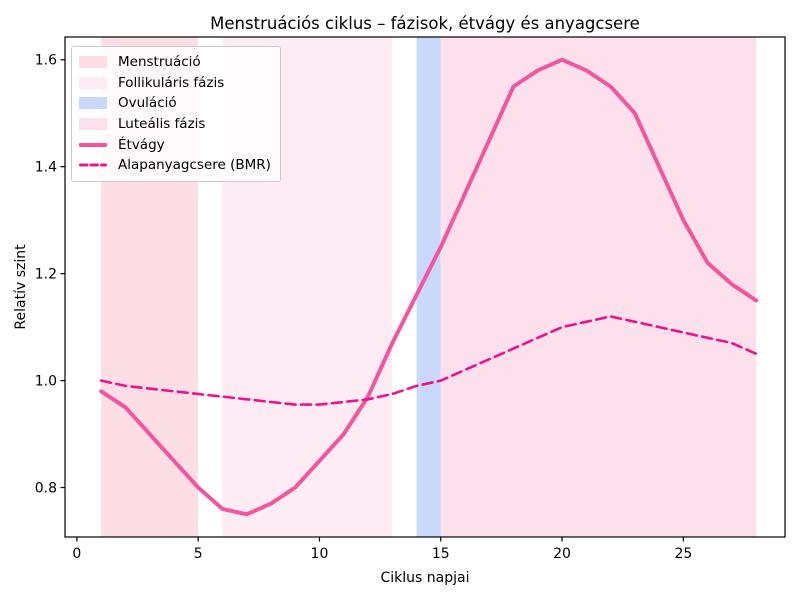 The height and width of the screenshot is (600, 800). I want to click on x-tick-label: 10, so click(320, 554).